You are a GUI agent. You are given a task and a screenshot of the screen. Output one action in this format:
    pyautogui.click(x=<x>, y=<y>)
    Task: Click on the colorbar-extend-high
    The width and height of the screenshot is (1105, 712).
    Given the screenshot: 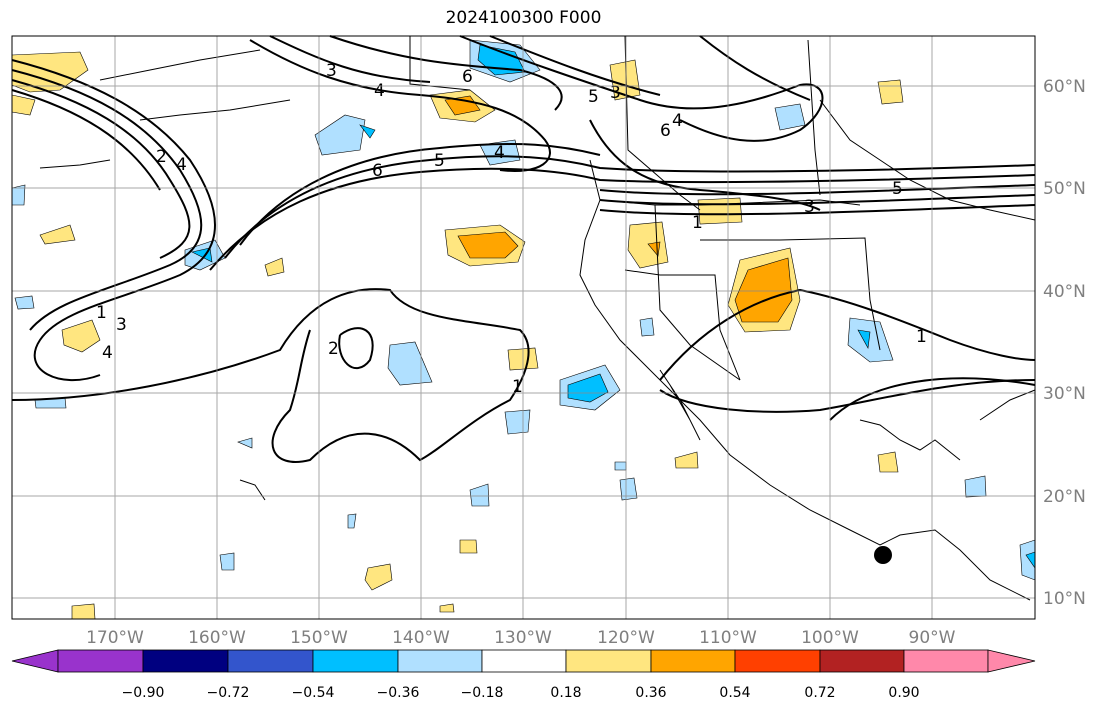 What is the action you would take?
    pyautogui.click(x=1011, y=661)
    